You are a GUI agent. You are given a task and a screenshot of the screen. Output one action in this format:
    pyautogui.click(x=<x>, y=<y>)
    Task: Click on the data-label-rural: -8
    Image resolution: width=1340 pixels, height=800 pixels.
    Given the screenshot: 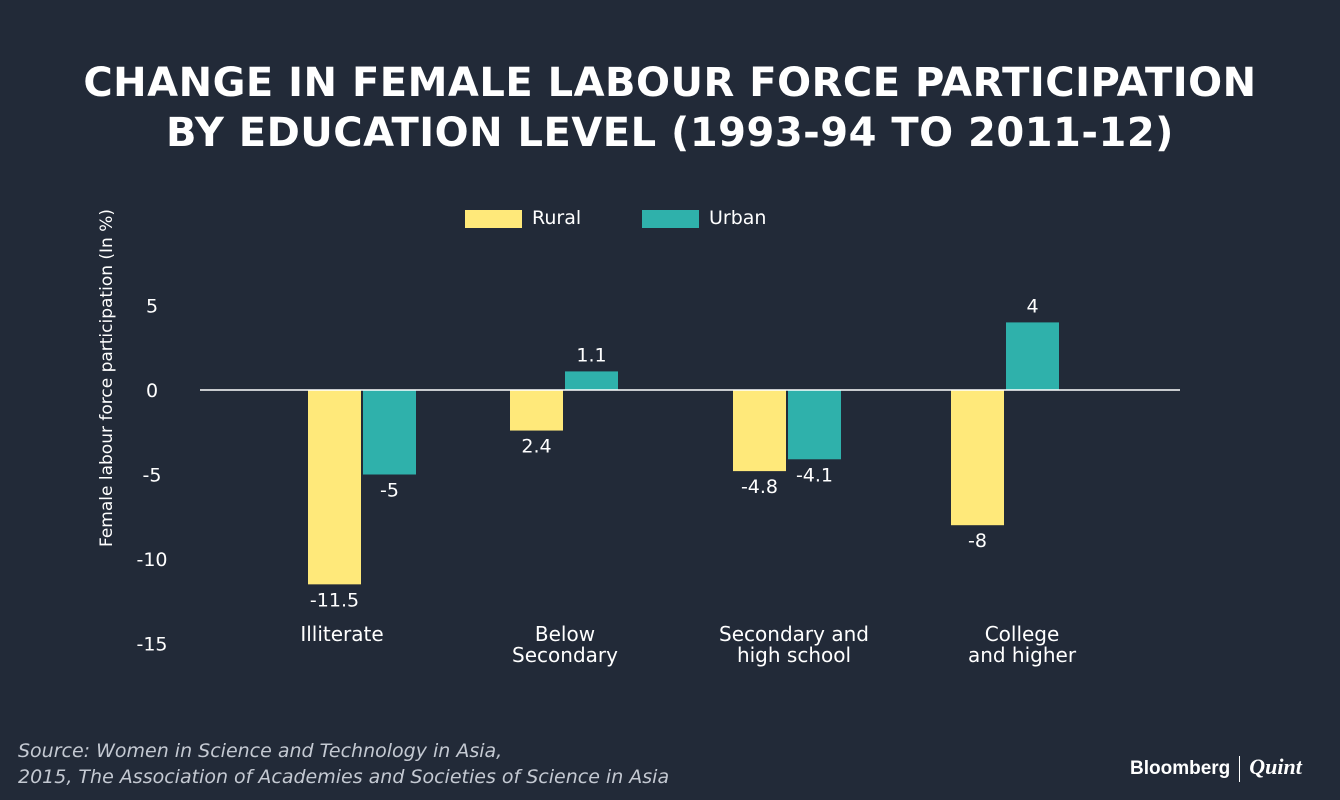 What is the action you would take?
    pyautogui.click(x=977, y=541)
    